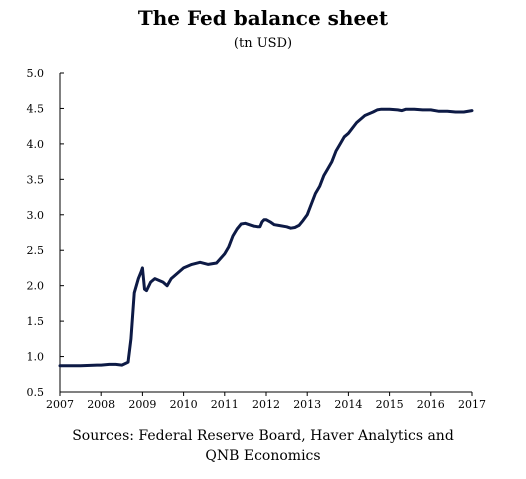 The width and height of the screenshot is (526, 479). What do you see at coordinates (36, 108) in the screenshot?
I see `y-tick-label: 4.5` at bounding box center [36, 108].